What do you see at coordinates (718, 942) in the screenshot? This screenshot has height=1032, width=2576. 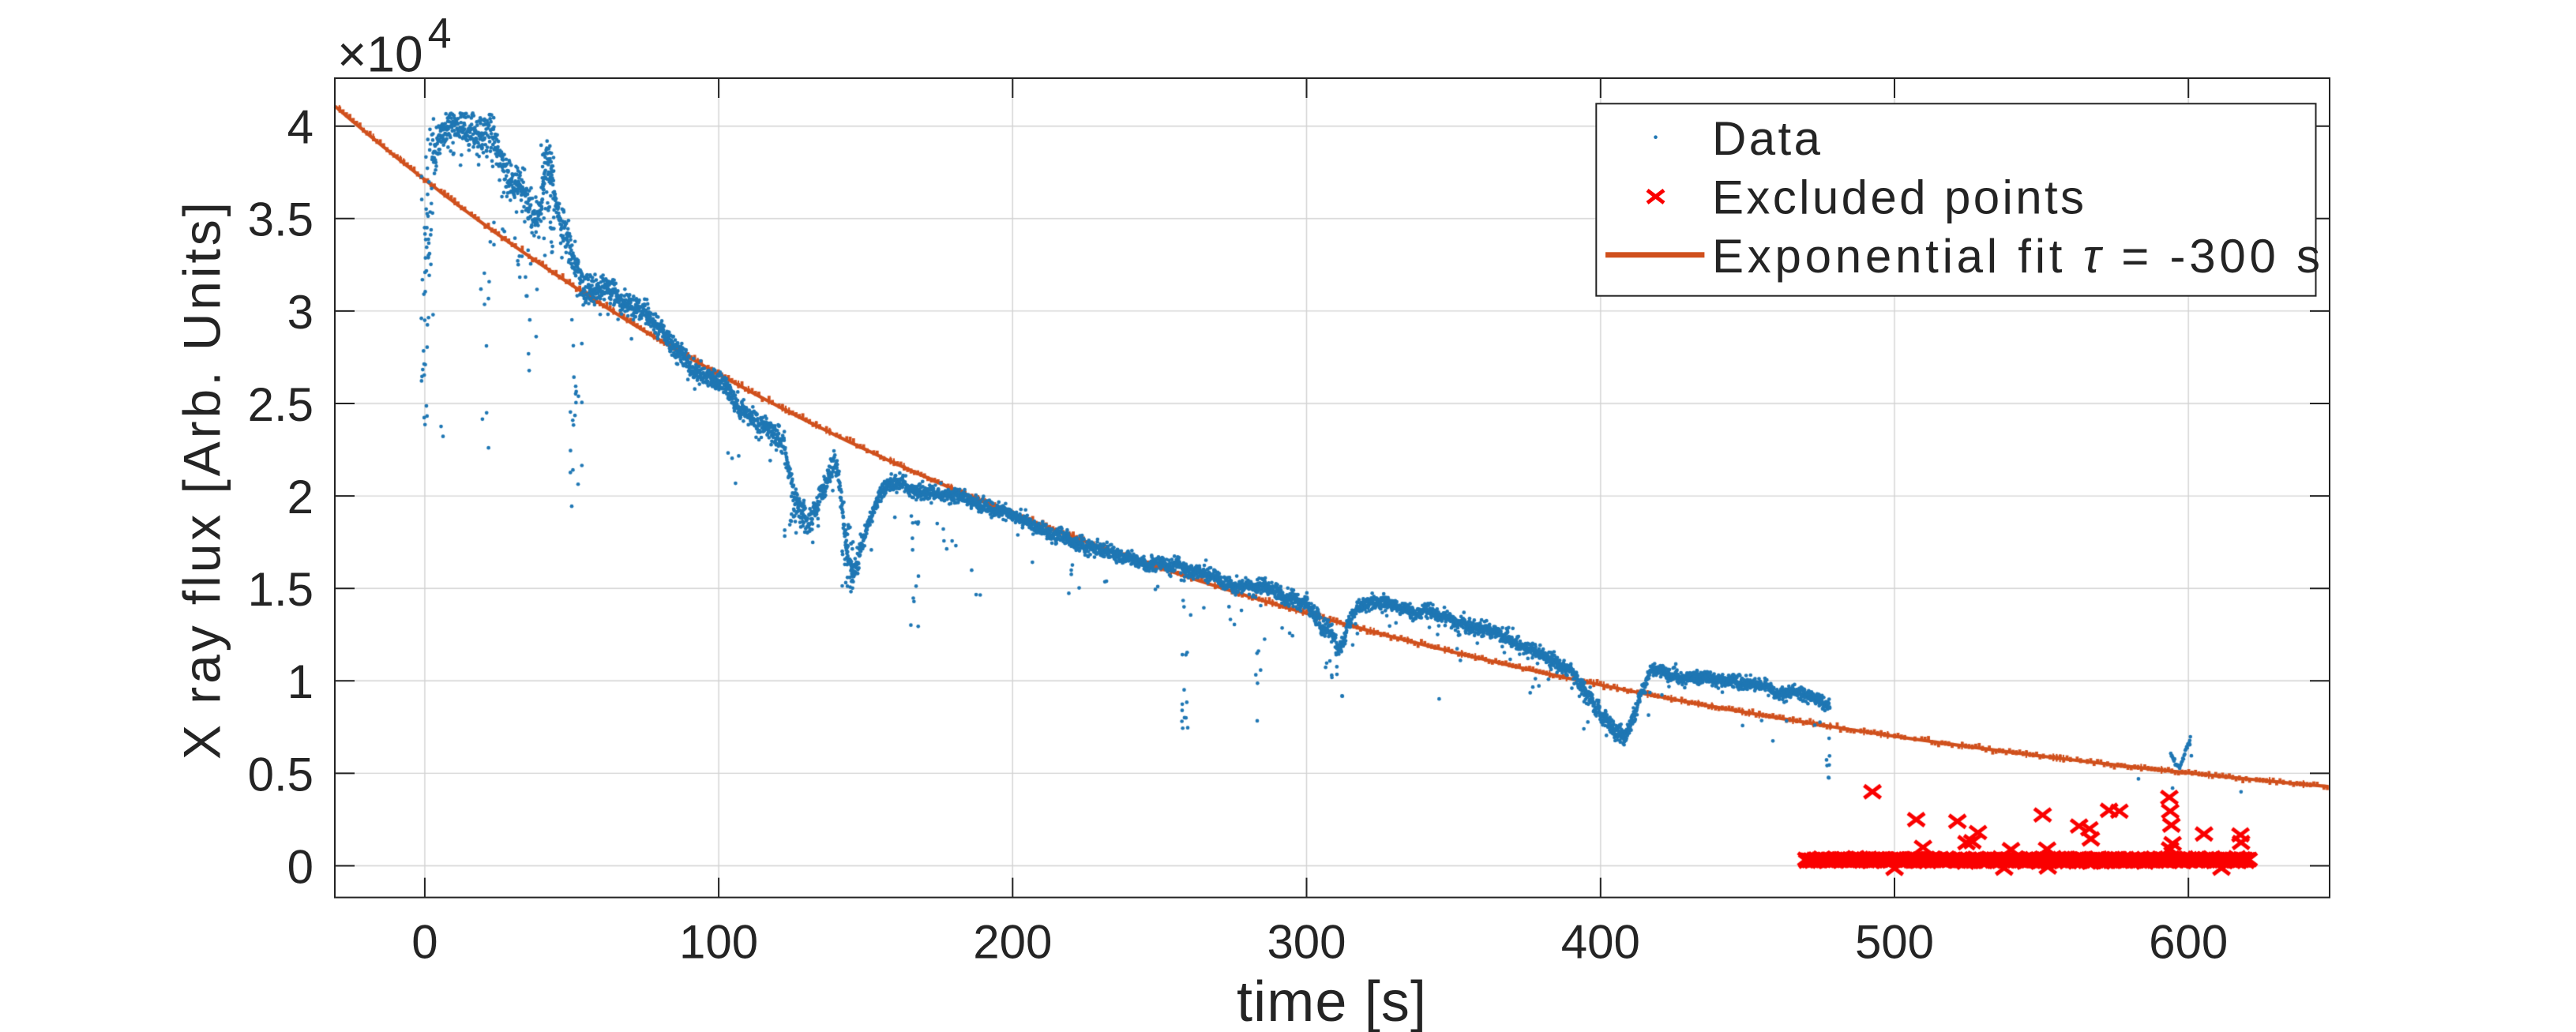 I see `svg-text: 100` at bounding box center [718, 942].